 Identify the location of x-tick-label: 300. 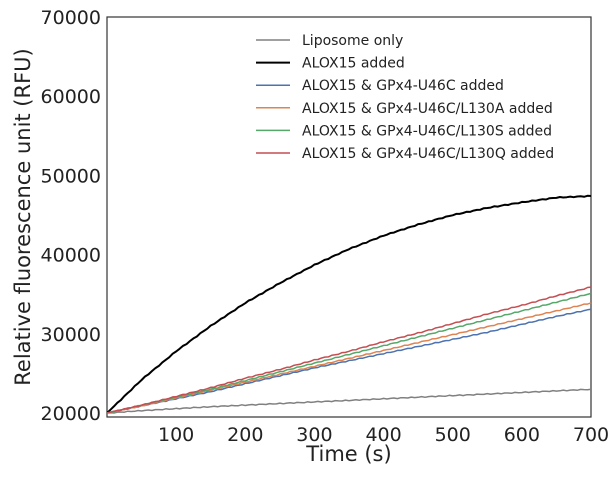
(314, 435).